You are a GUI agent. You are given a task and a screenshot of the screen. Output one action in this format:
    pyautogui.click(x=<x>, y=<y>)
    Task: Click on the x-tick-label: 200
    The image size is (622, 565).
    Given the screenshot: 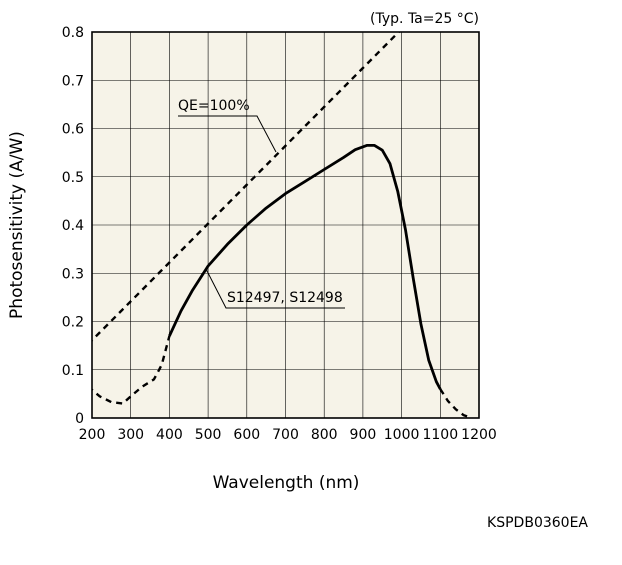 What is the action you would take?
    pyautogui.click(x=92, y=435)
    